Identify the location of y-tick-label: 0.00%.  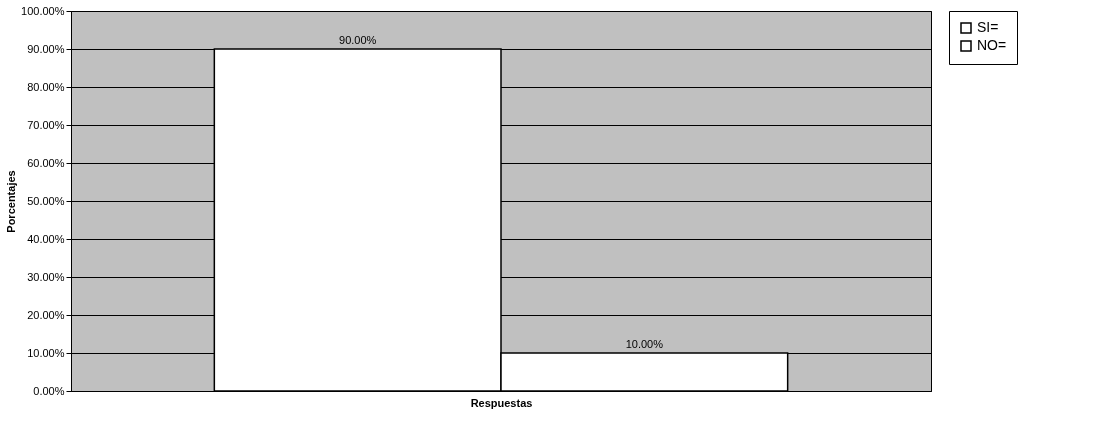
(49, 390).